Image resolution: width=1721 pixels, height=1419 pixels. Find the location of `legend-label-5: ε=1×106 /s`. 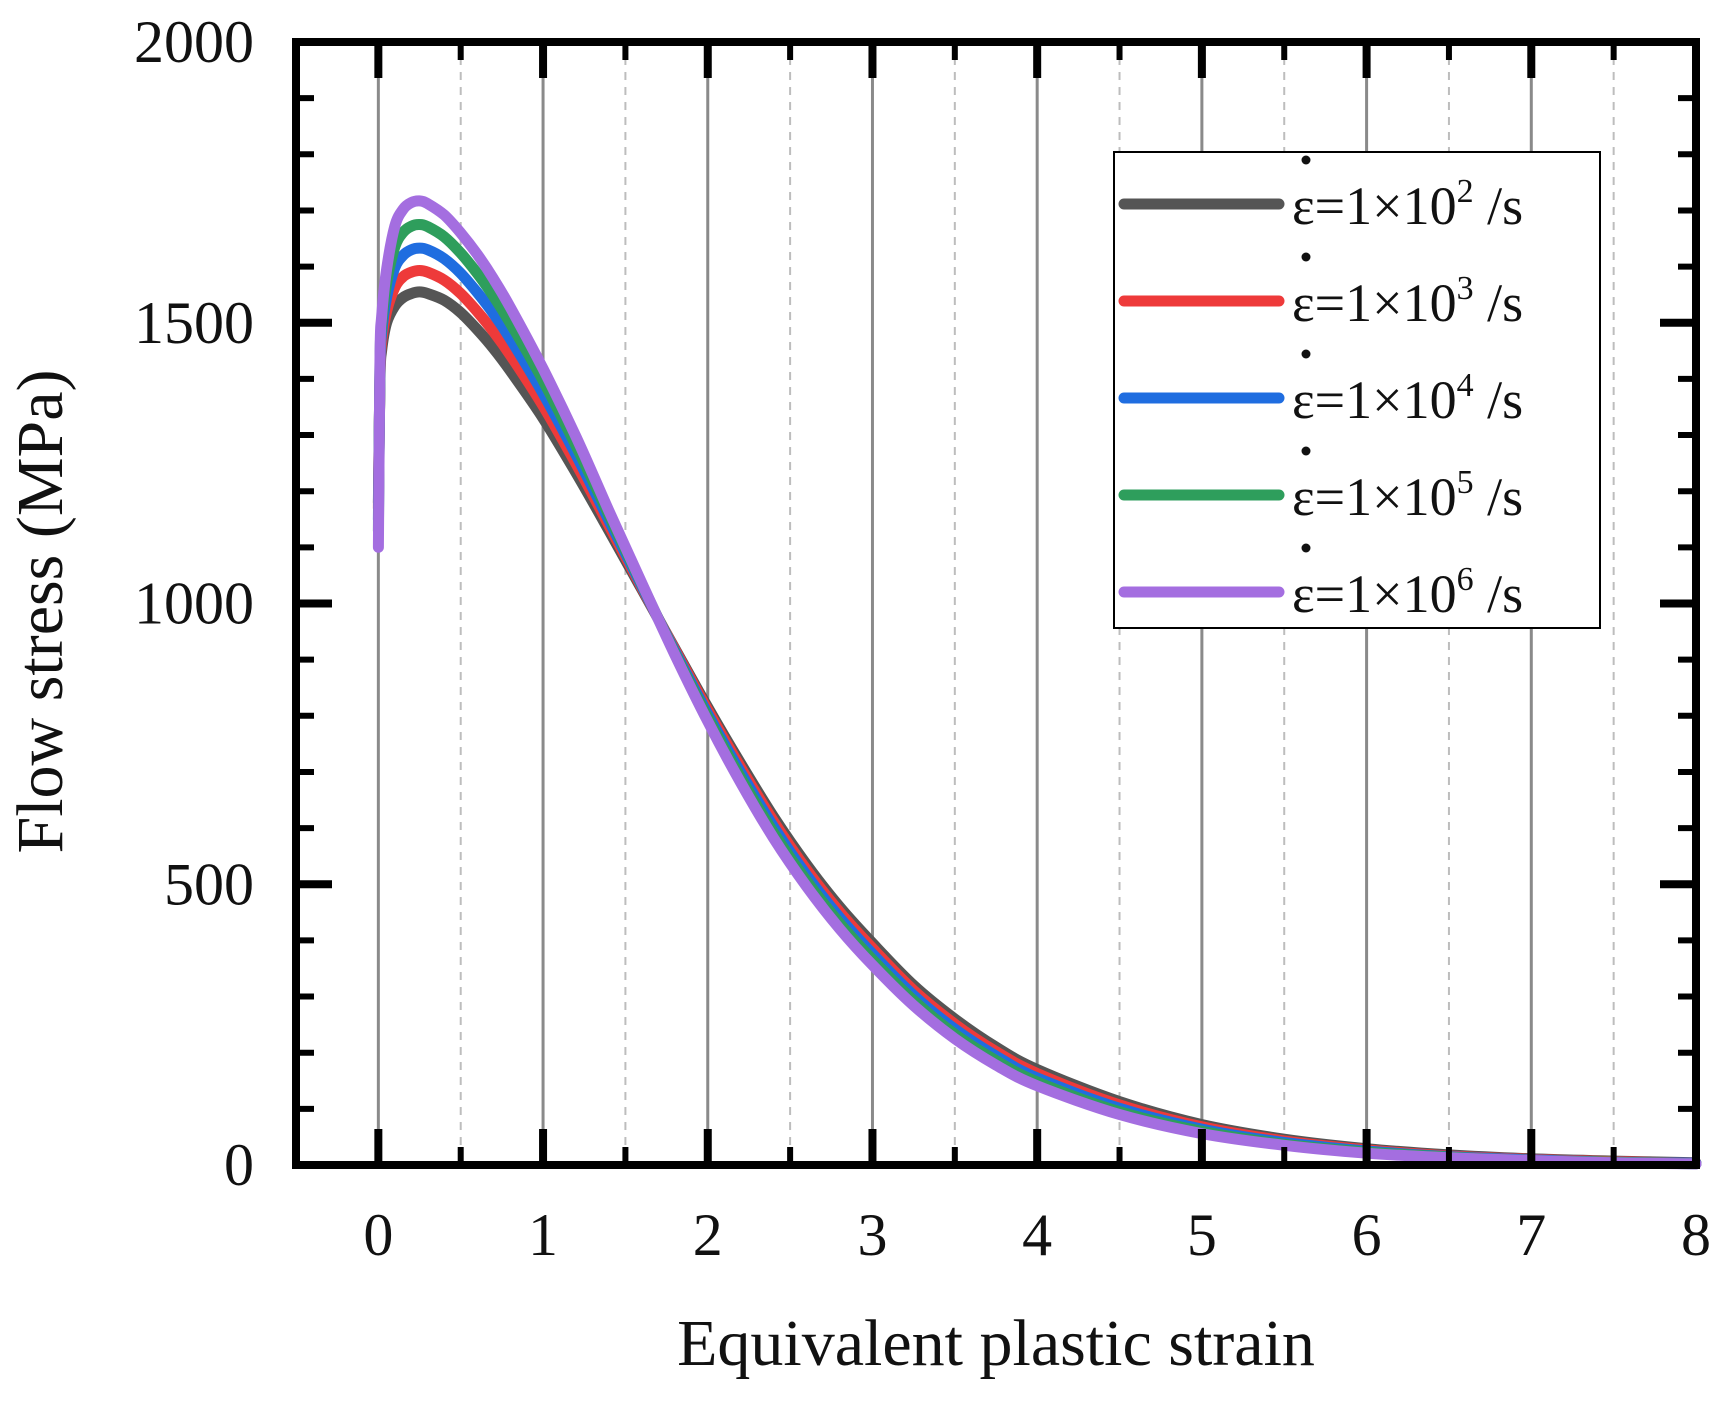

legend-label-5: ε=1×106 /s is located at coordinates (1407, 592).